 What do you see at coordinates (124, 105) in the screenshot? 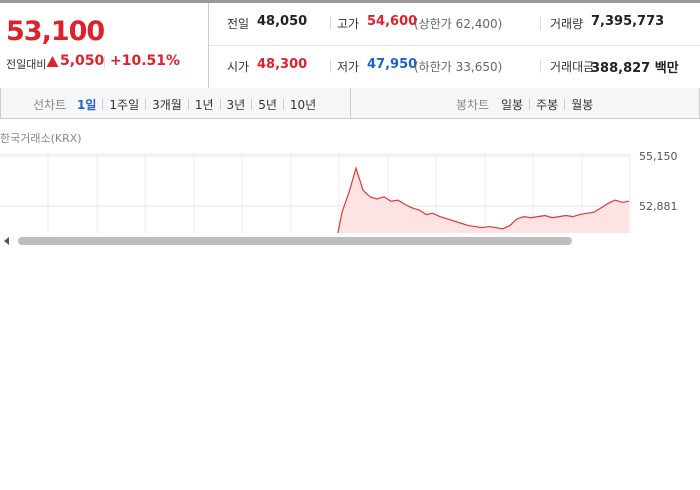
I see `tab: 1주일` at bounding box center [124, 105].